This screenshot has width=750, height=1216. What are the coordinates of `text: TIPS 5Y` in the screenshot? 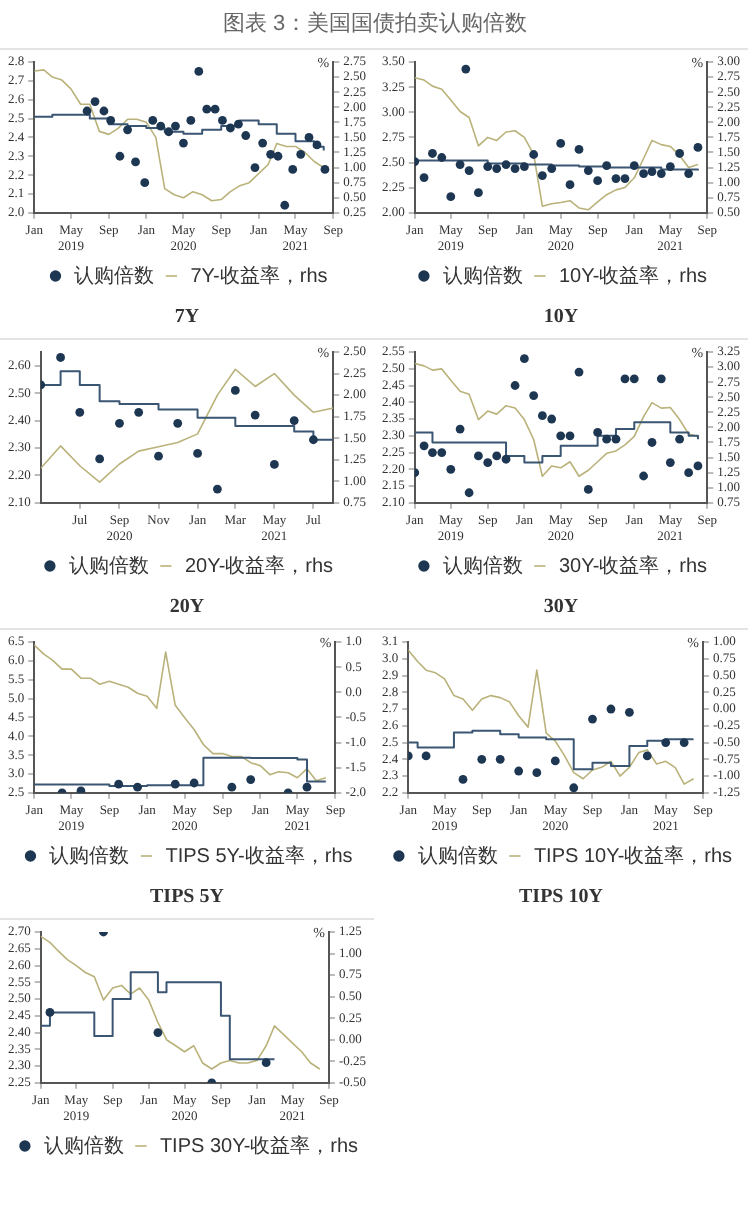 It's located at (187, 899).